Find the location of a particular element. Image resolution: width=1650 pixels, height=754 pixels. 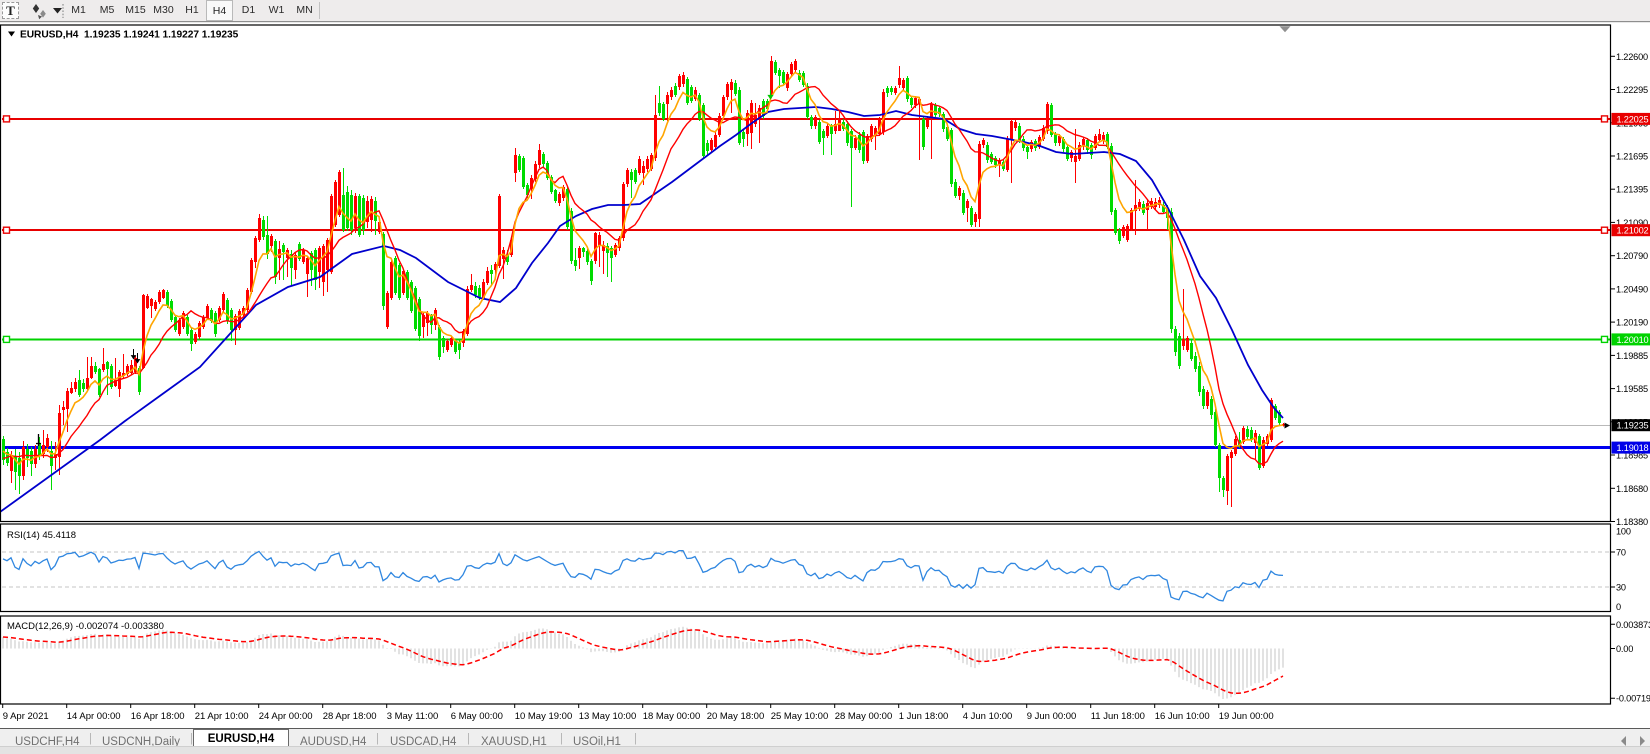

svg-text: 10 May 19:00 is located at coordinates (544, 716).